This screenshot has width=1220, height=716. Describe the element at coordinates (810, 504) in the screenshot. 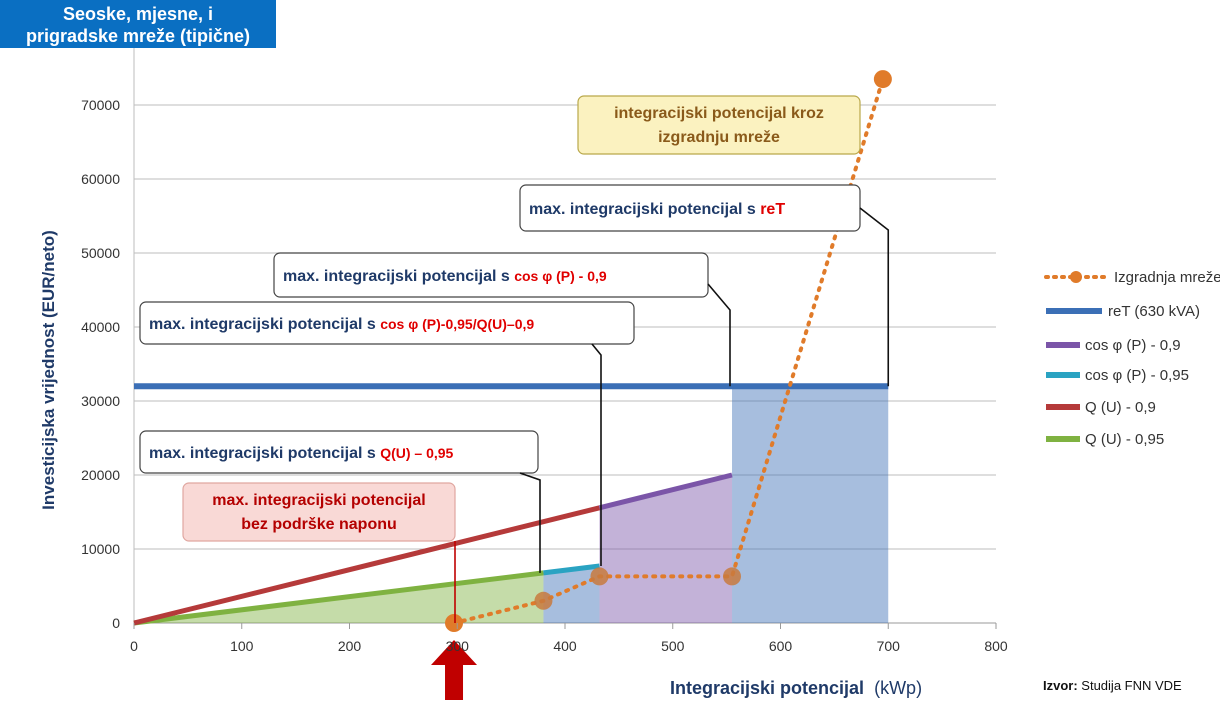

I see `area-ret` at that location.